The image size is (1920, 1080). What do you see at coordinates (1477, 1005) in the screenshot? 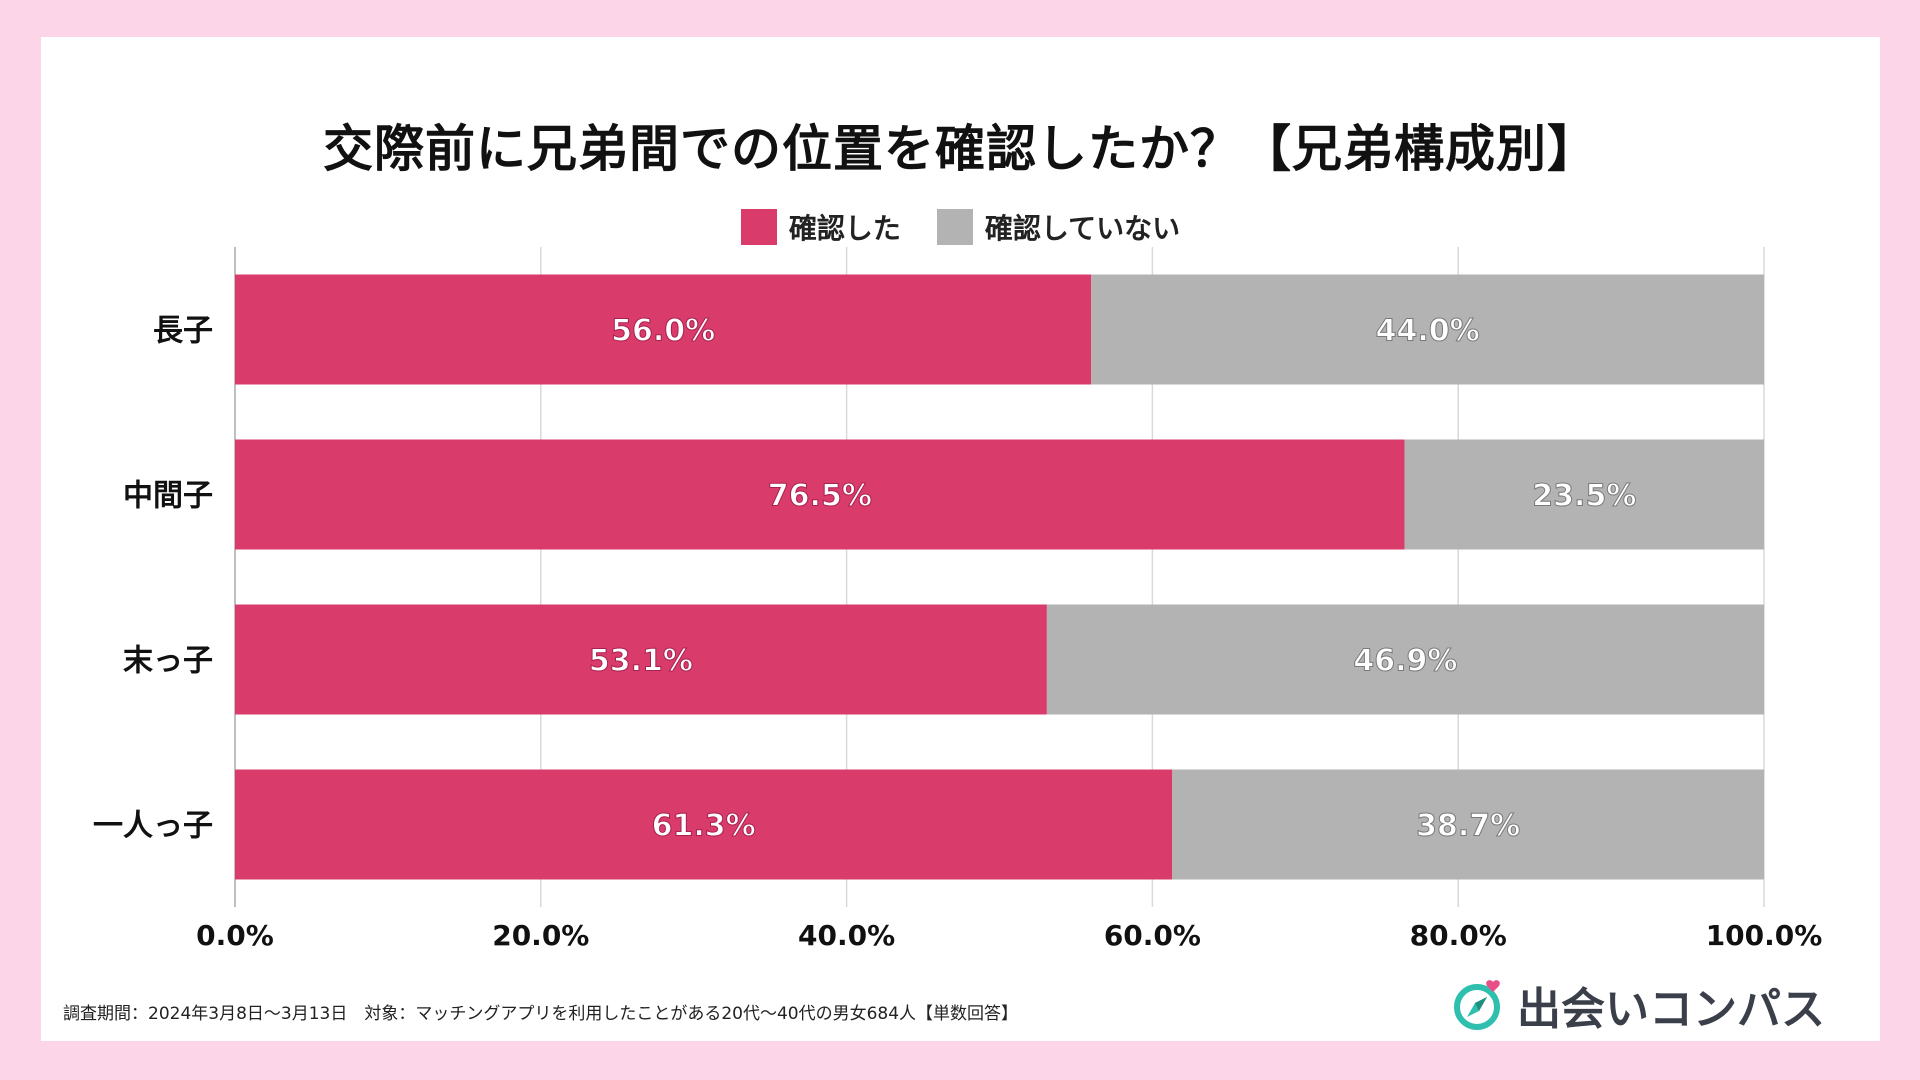
I see `compass-heart-icon` at bounding box center [1477, 1005].